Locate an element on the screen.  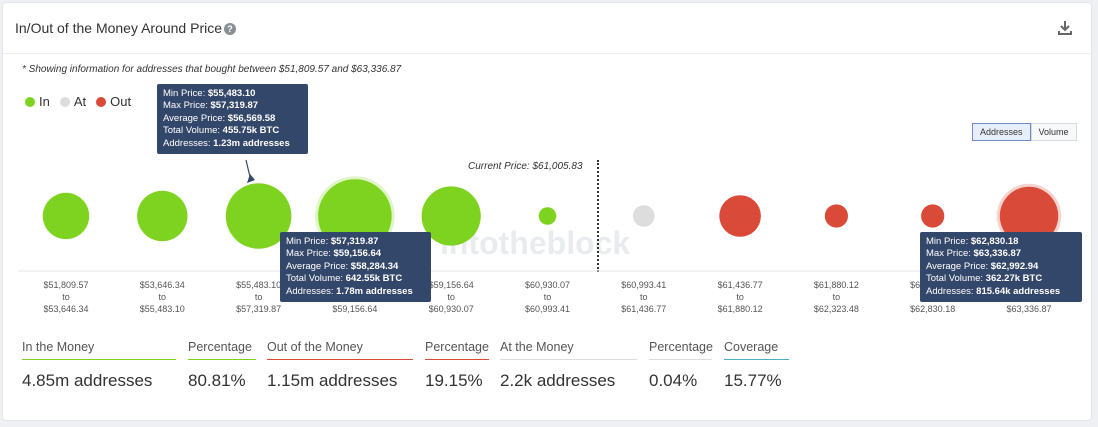
tooltip-row-volume: Total Volume: 642.55k BTC is located at coordinates (355, 279).